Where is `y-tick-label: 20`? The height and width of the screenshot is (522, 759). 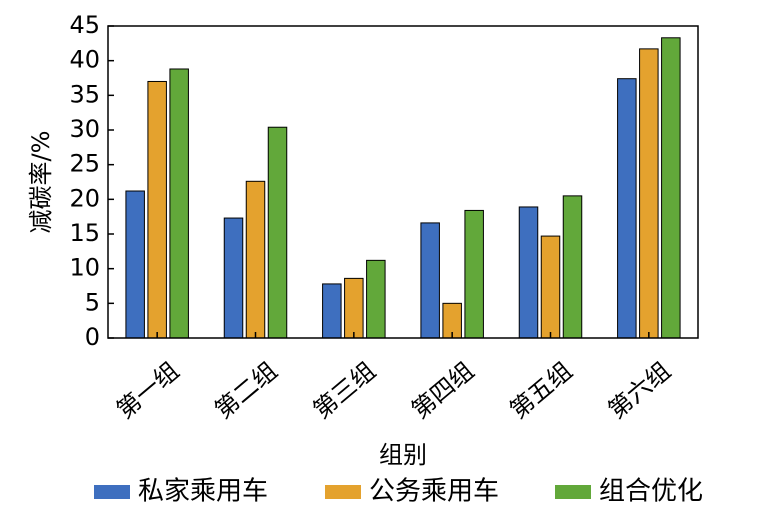 y-tick-label: 20 is located at coordinates (84, 198).